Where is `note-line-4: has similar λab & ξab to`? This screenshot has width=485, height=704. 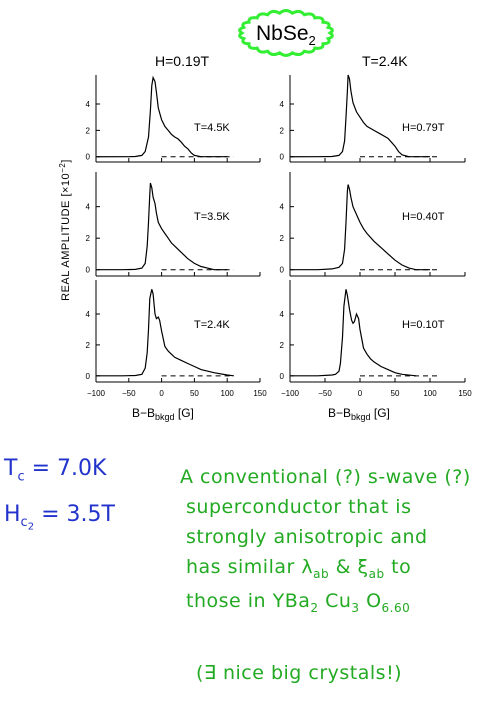
note-line-4: has similar λab & ξab to is located at coordinates (299, 568).